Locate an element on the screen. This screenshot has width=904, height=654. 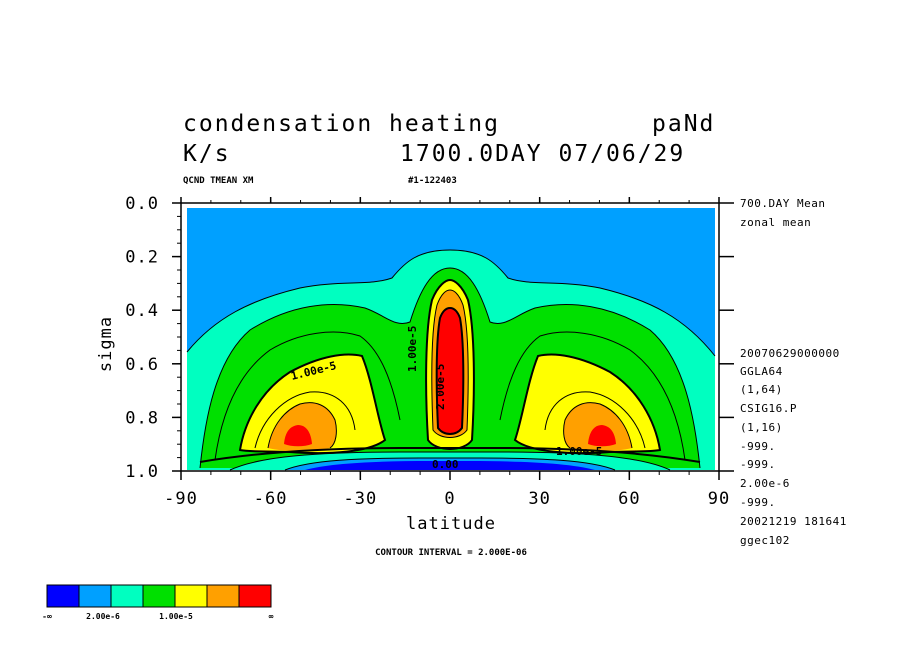
side-info-line: 2.00e-6 is located at coordinates (765, 483).